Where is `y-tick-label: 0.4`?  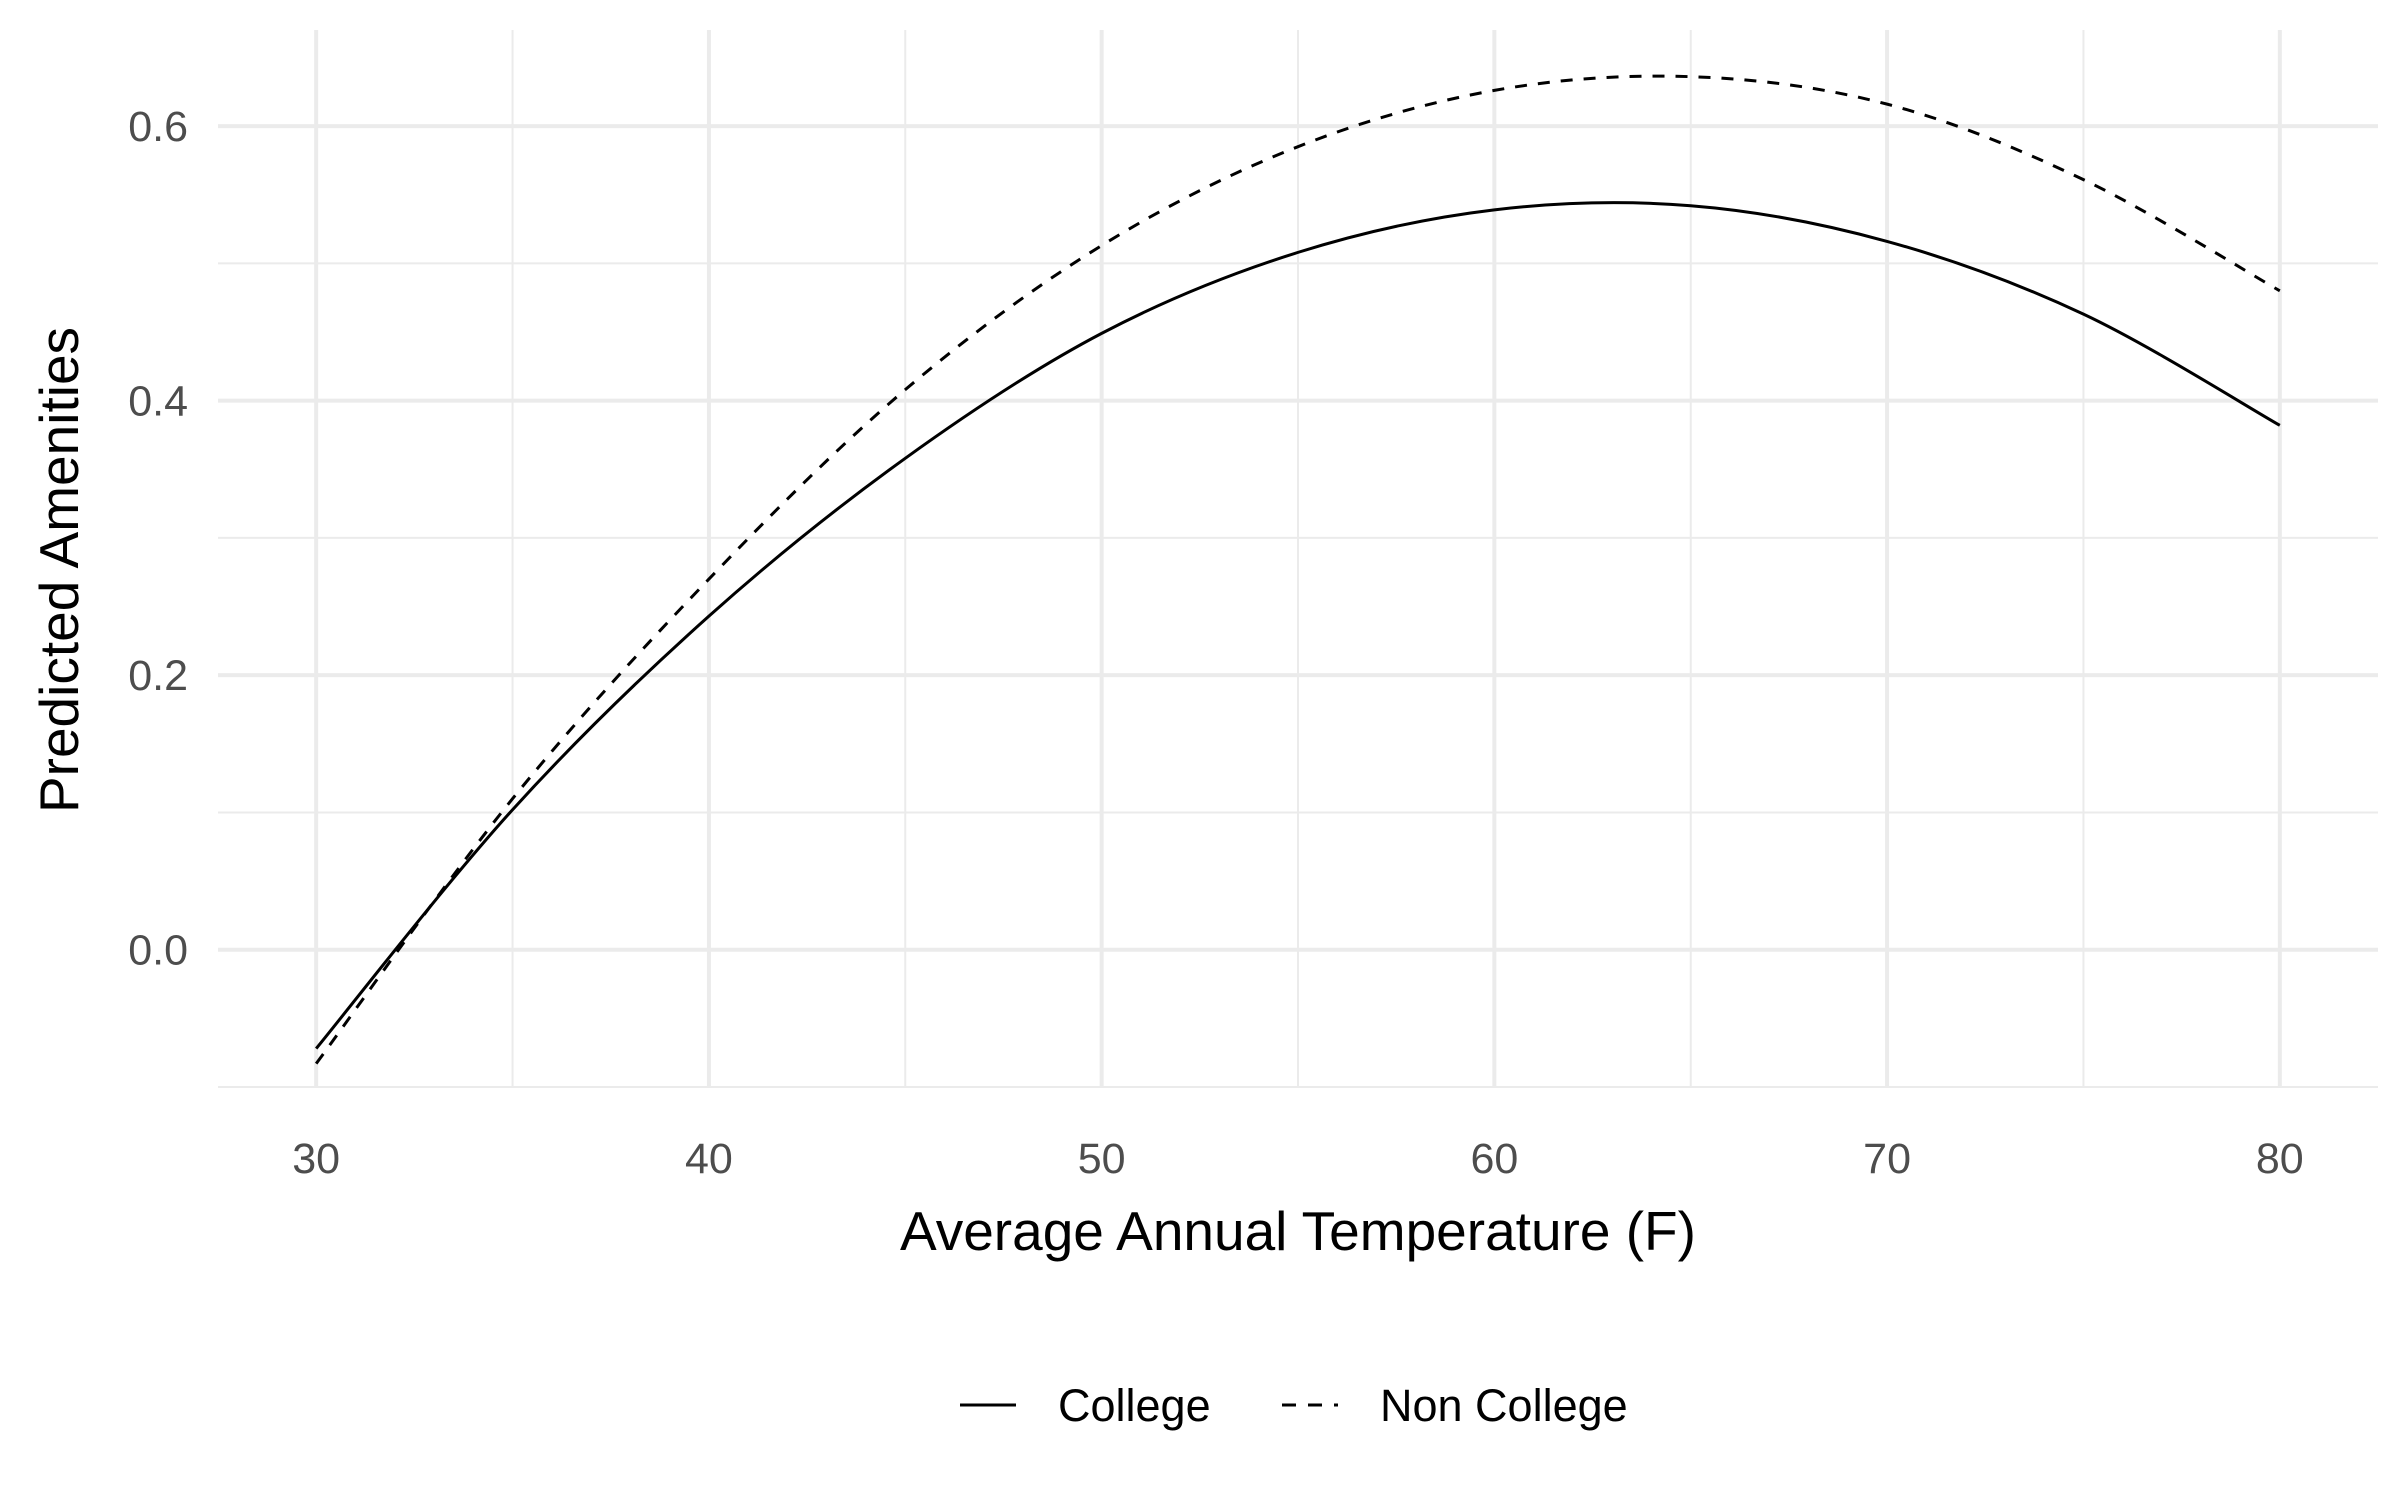
y-tick-label: 0.4 is located at coordinates (158, 402).